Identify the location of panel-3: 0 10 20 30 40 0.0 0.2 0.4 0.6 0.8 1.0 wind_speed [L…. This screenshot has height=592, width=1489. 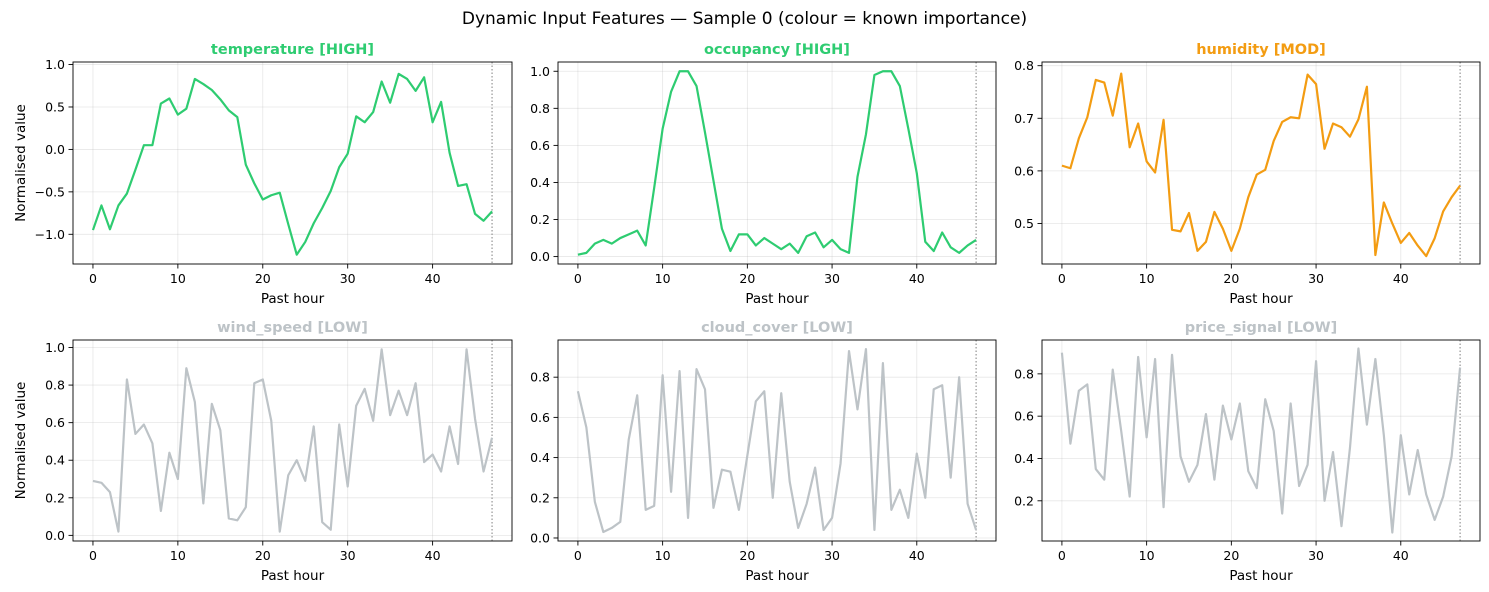
(263, 452).